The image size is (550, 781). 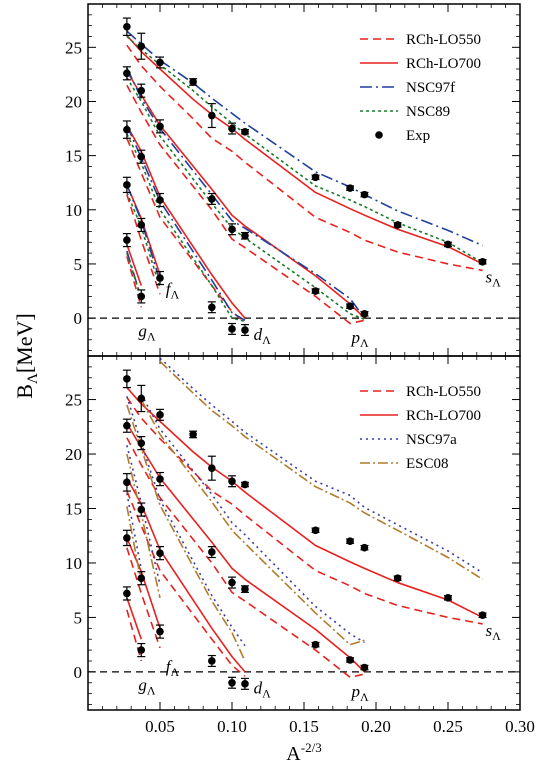 What do you see at coordinates (134, 544) in the screenshot?
I see `series-line-esc08-g` at bounding box center [134, 544].